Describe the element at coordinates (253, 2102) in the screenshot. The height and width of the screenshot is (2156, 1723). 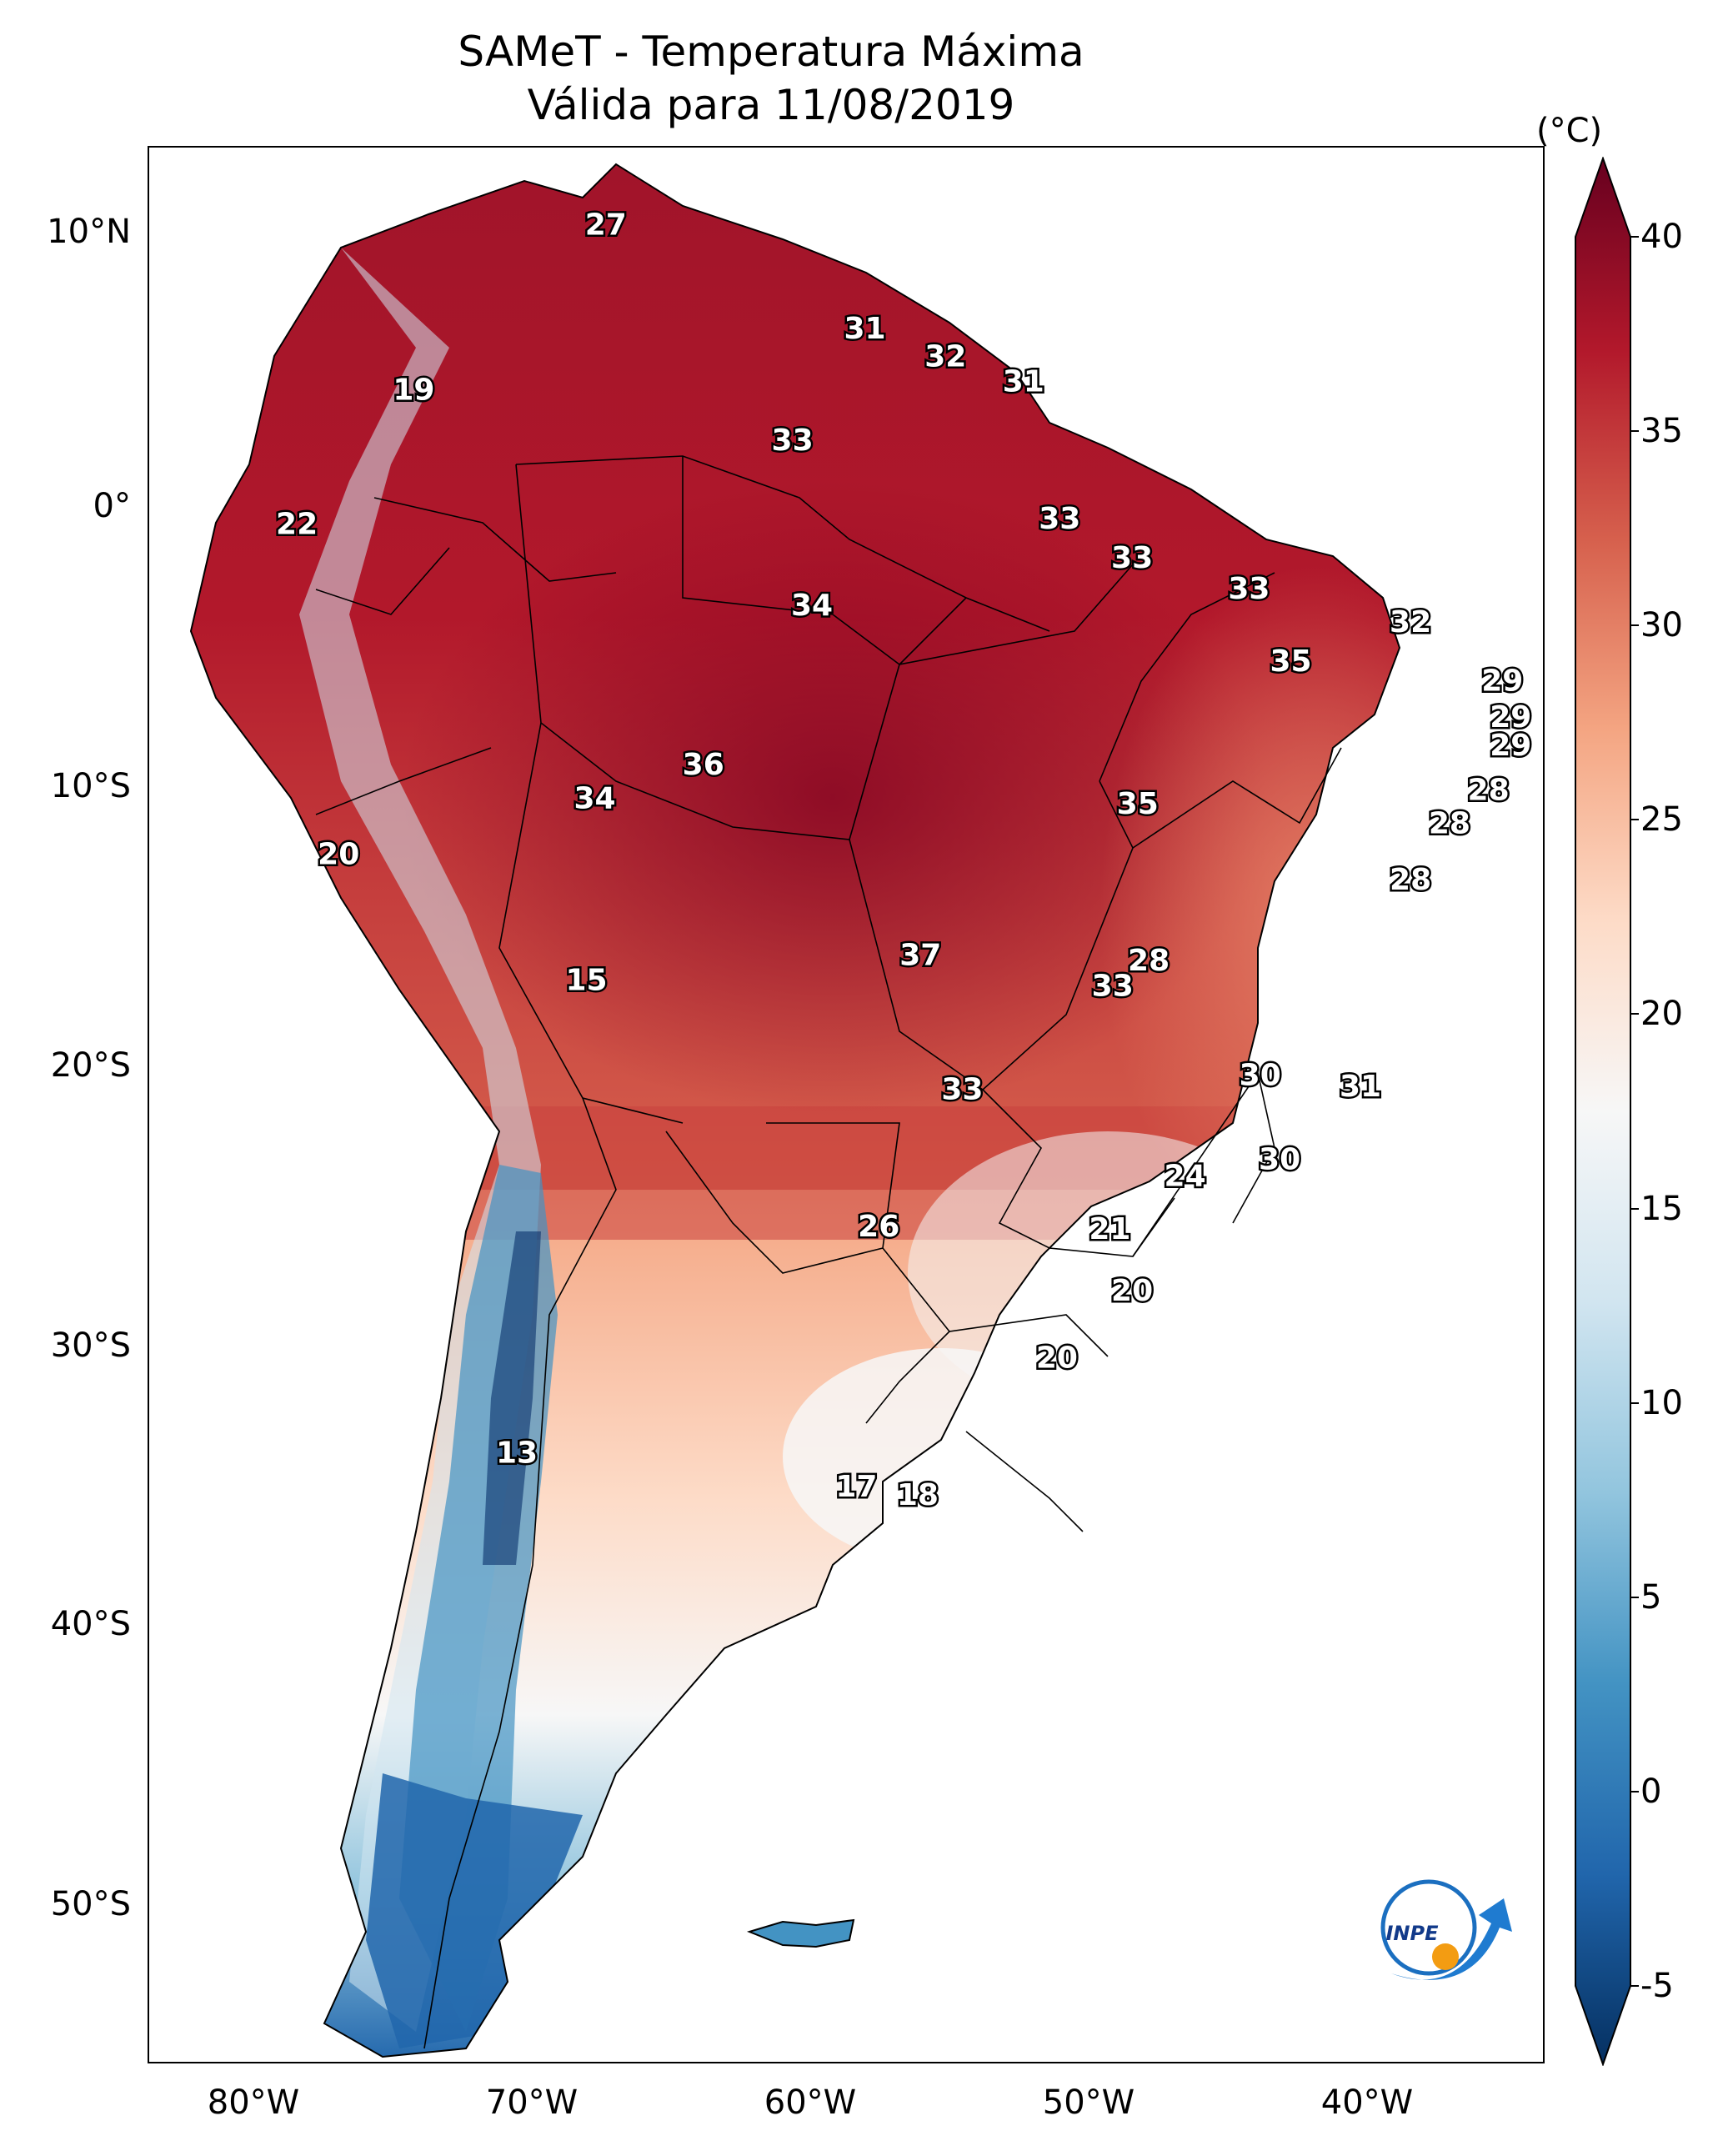
I see `lon-label-80w: 80°W` at that location.